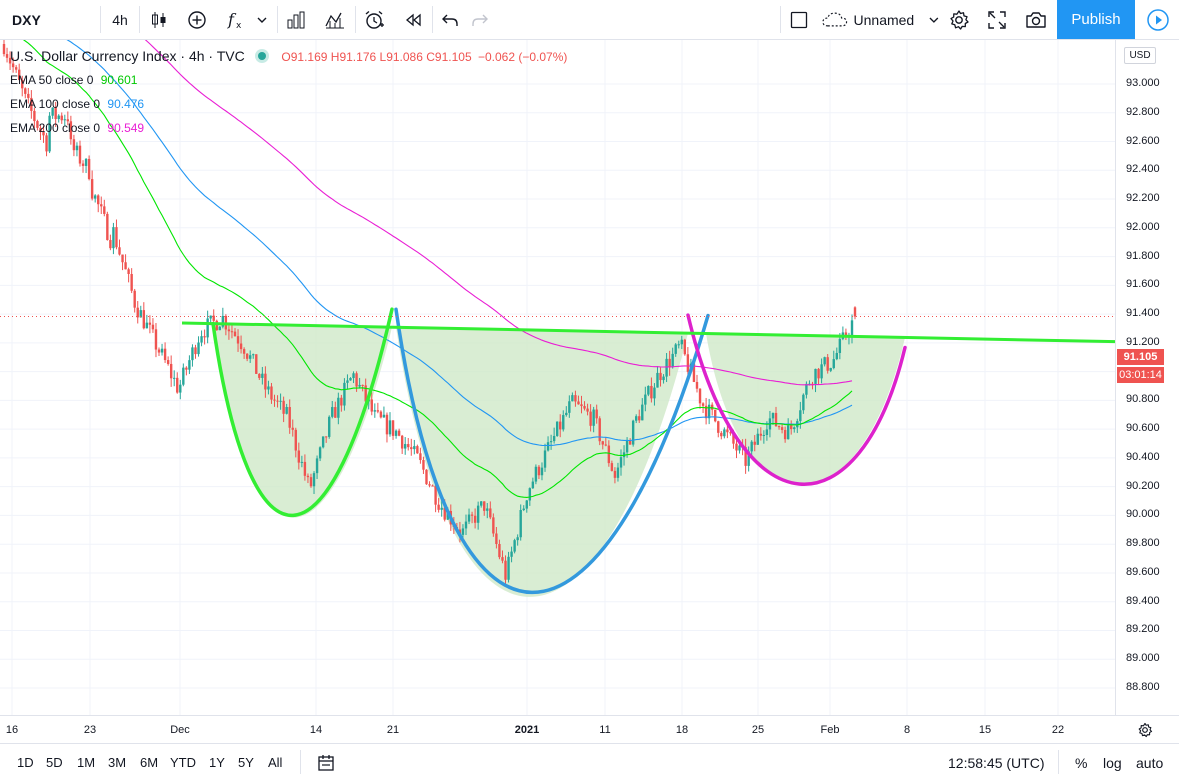  What do you see at coordinates (450, 19) in the screenshot?
I see `undo-button` at bounding box center [450, 19].